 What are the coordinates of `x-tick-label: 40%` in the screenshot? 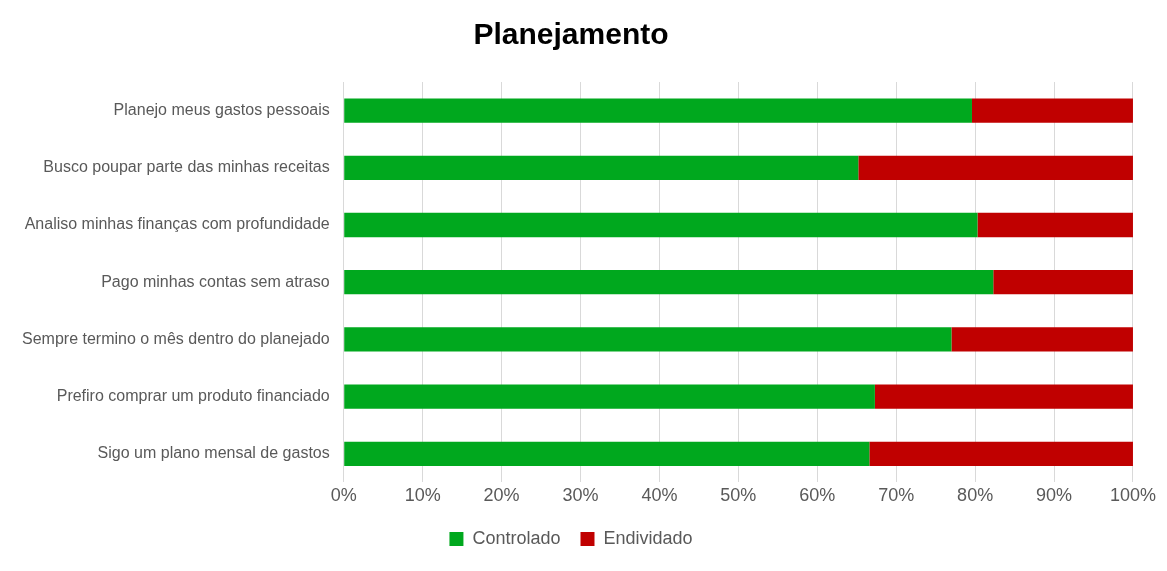 It's located at (659, 495).